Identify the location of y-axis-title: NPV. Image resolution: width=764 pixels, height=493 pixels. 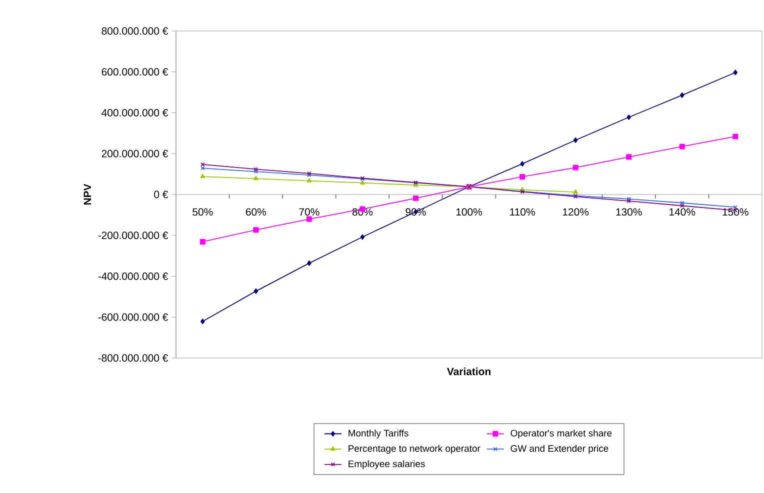
(88, 194).